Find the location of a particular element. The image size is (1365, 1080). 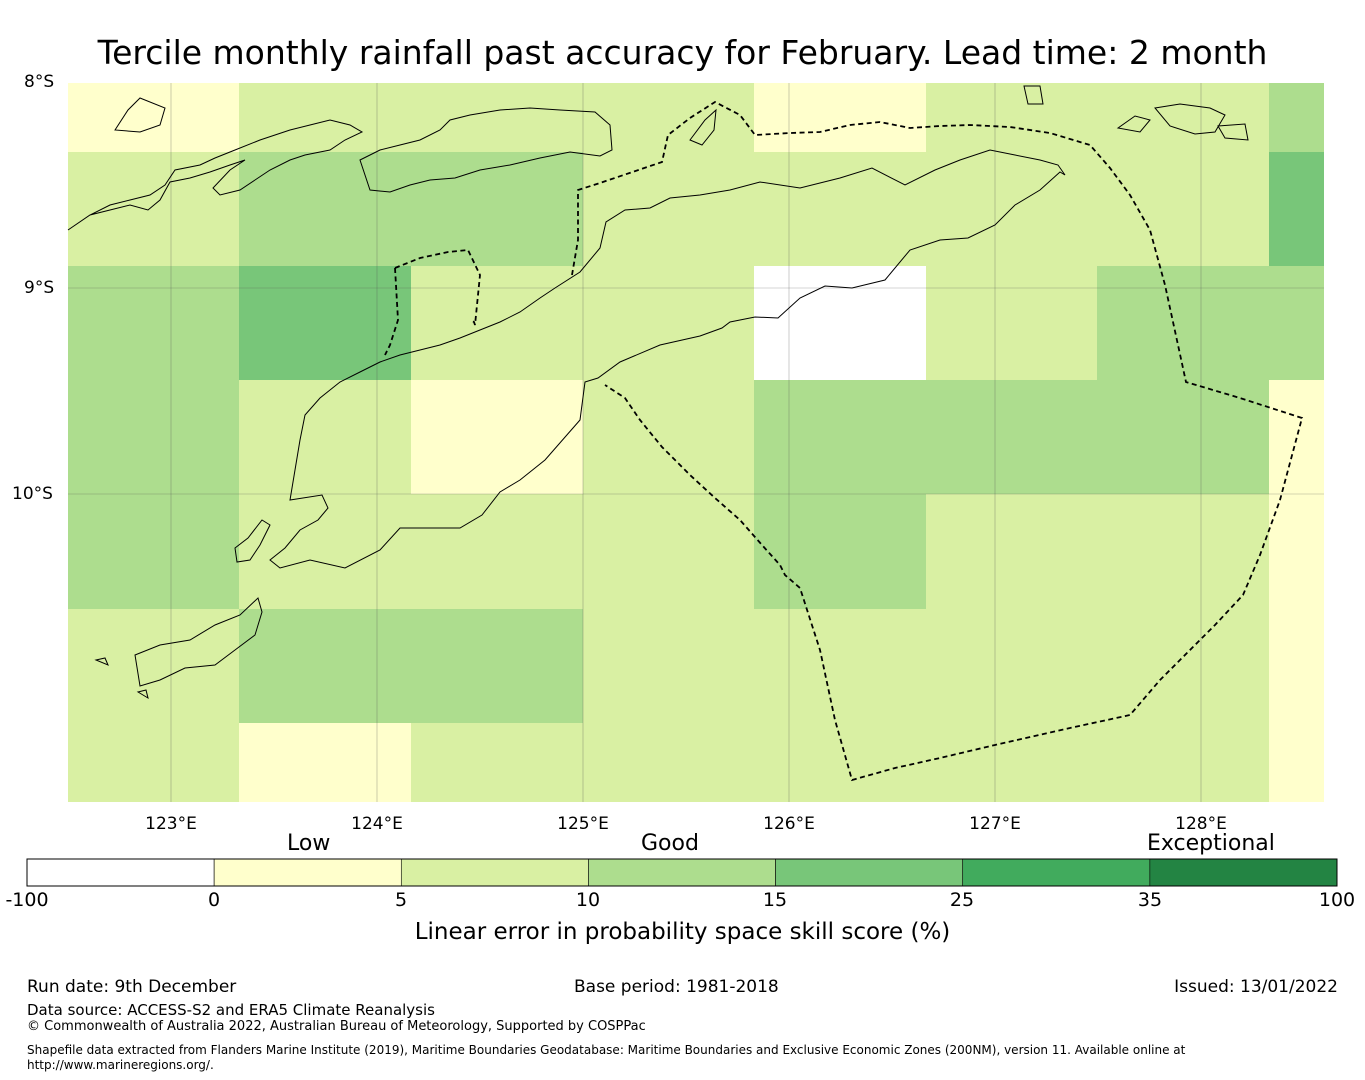

lat-label-9s: 9°S is located at coordinates (39, 288).